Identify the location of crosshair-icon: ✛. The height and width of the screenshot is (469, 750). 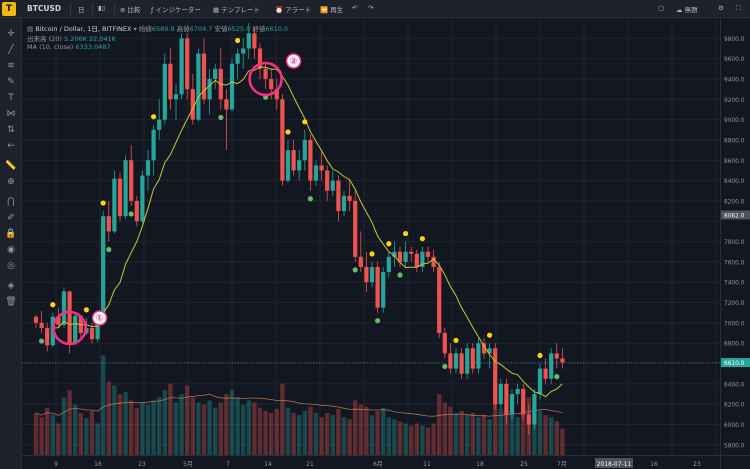
(11, 34).